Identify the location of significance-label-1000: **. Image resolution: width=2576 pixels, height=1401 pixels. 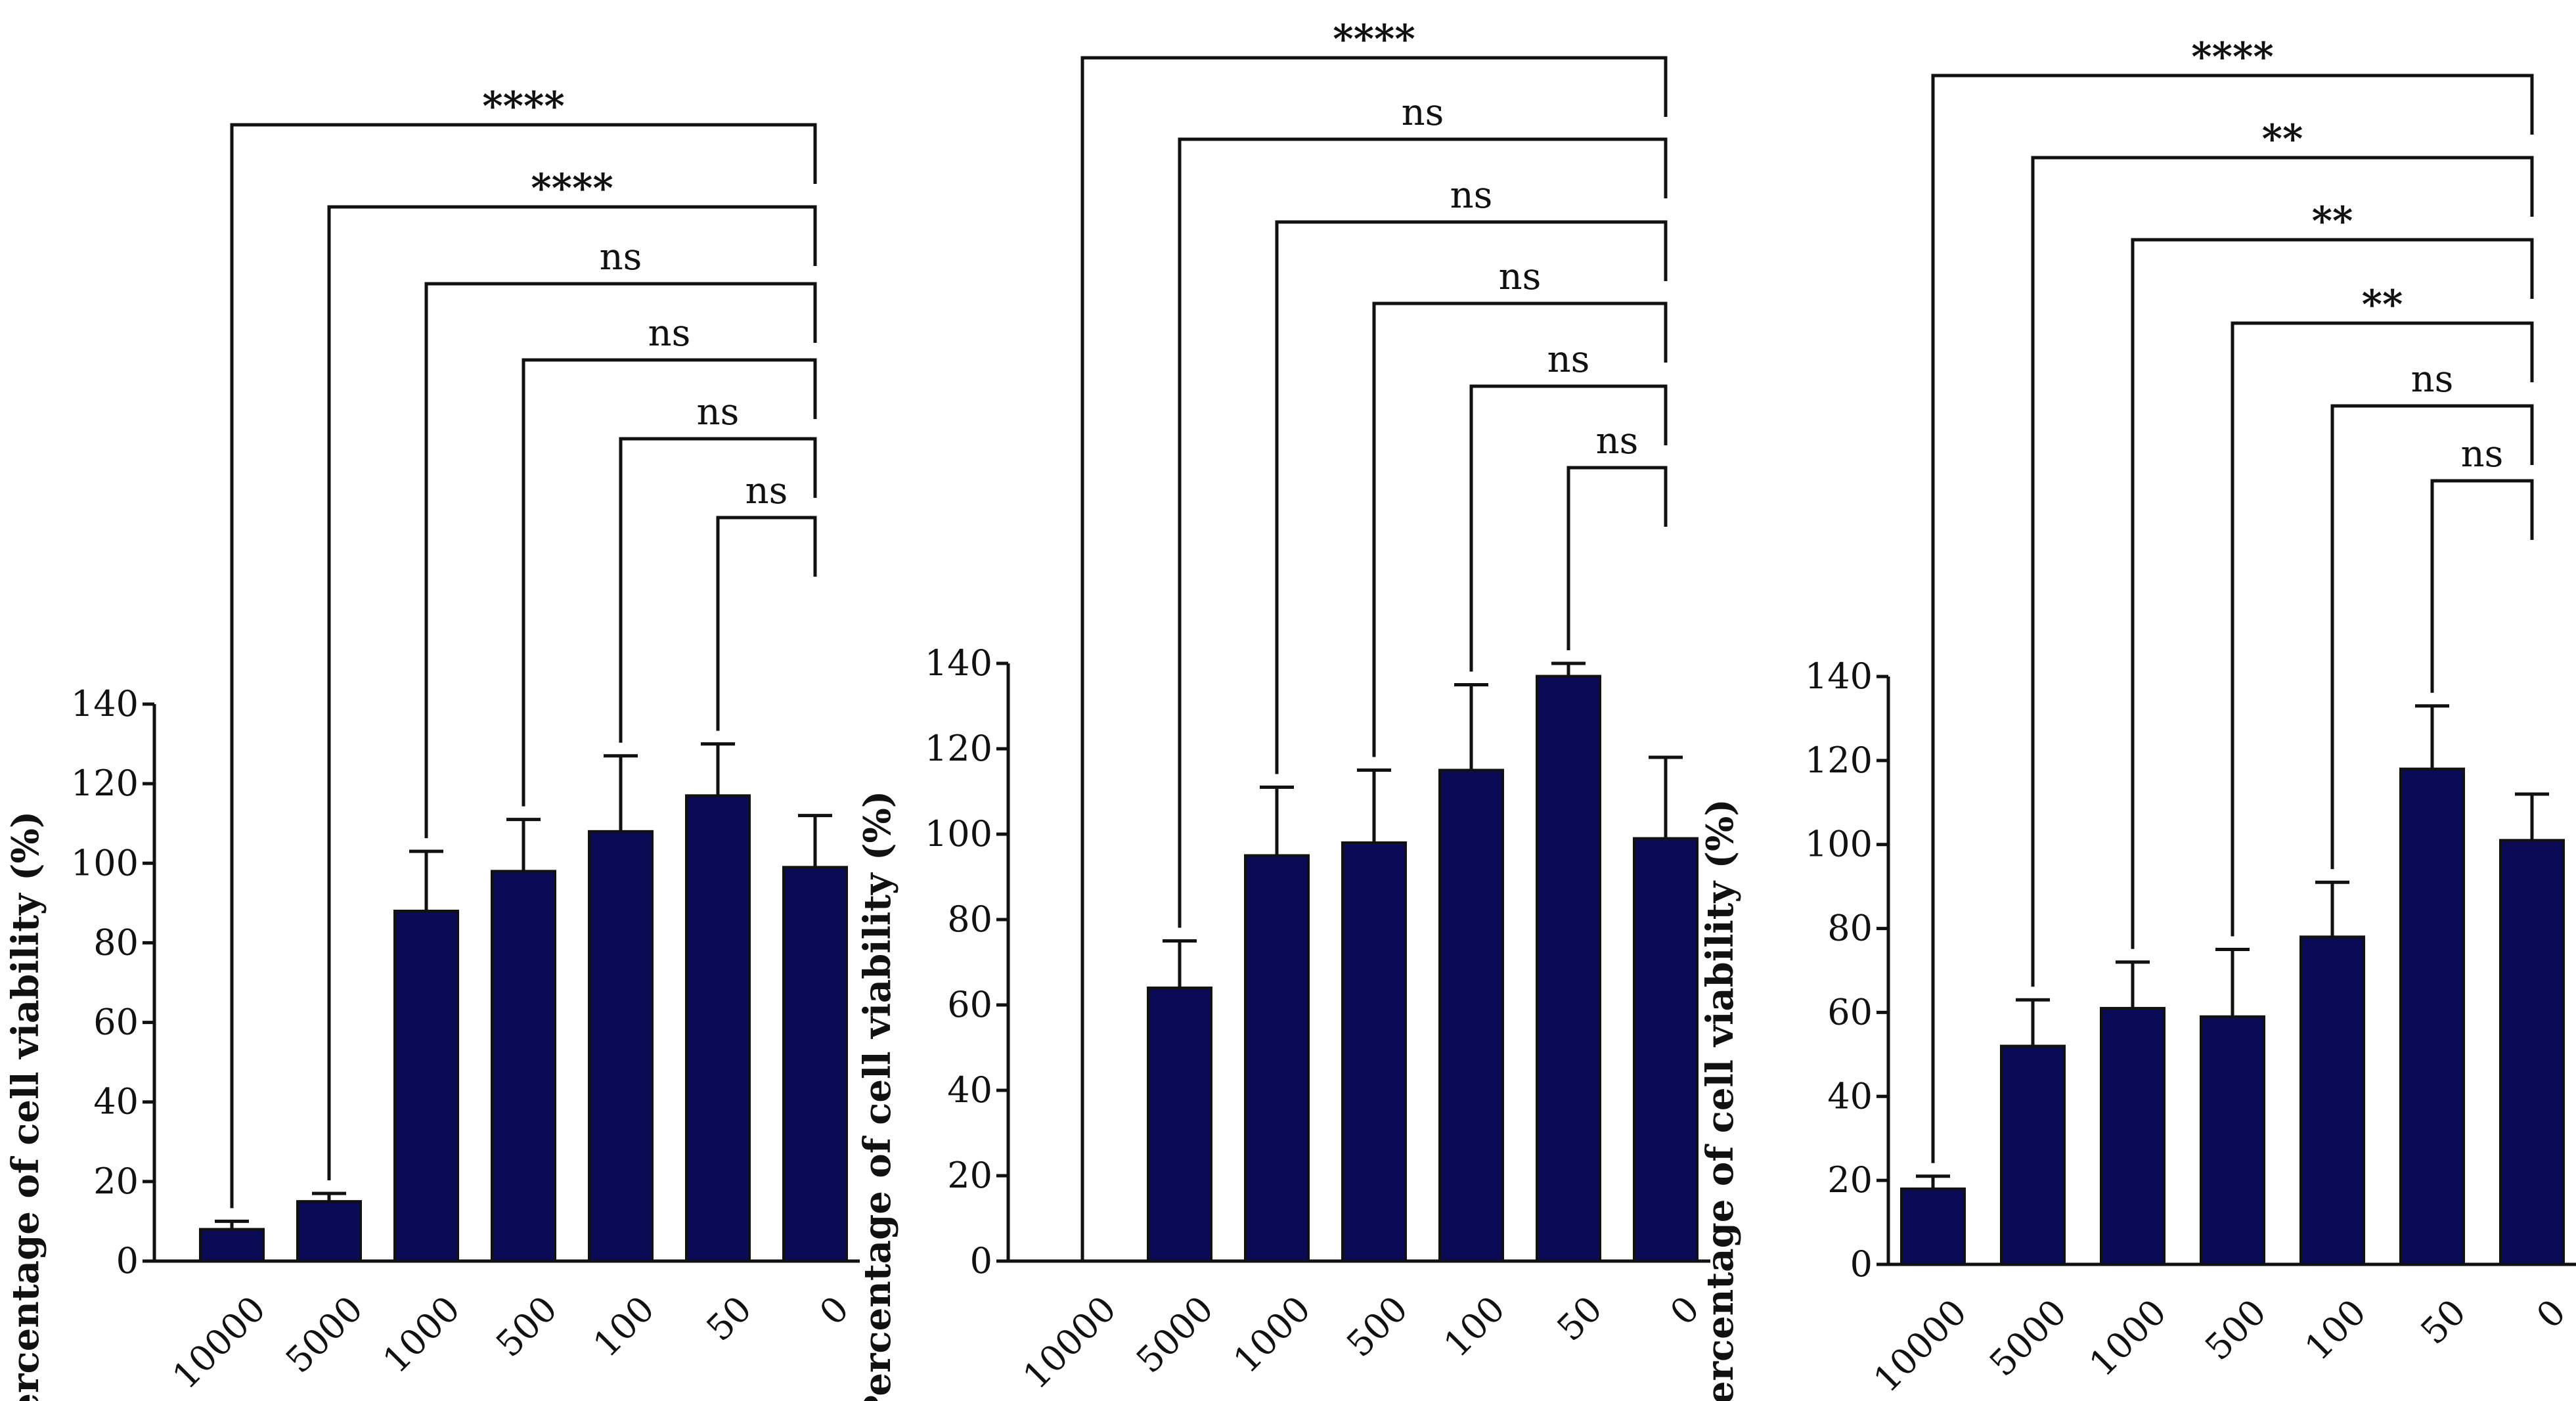
(2332, 221).